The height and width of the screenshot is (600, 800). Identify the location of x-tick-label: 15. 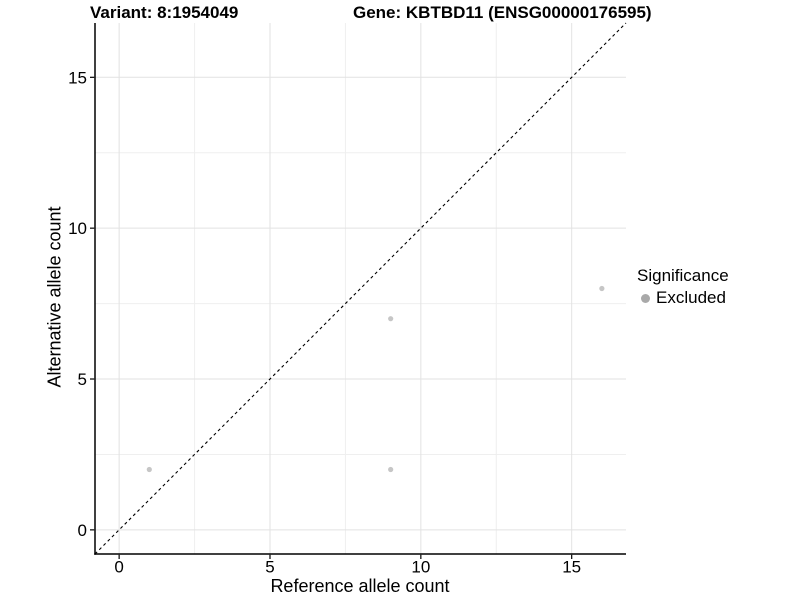
(571, 567).